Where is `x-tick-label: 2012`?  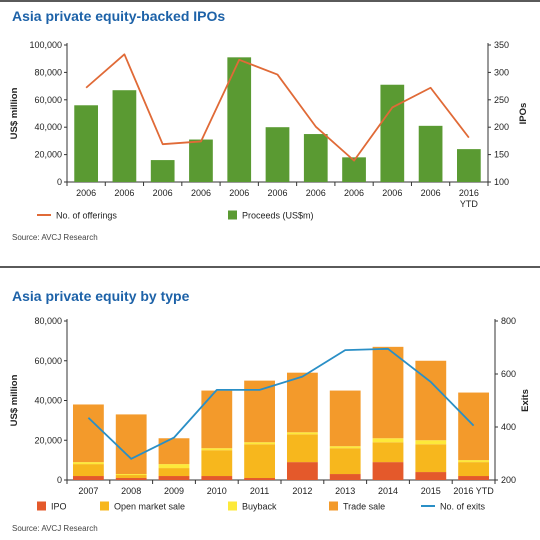 x-tick-label: 2012 is located at coordinates (302, 491).